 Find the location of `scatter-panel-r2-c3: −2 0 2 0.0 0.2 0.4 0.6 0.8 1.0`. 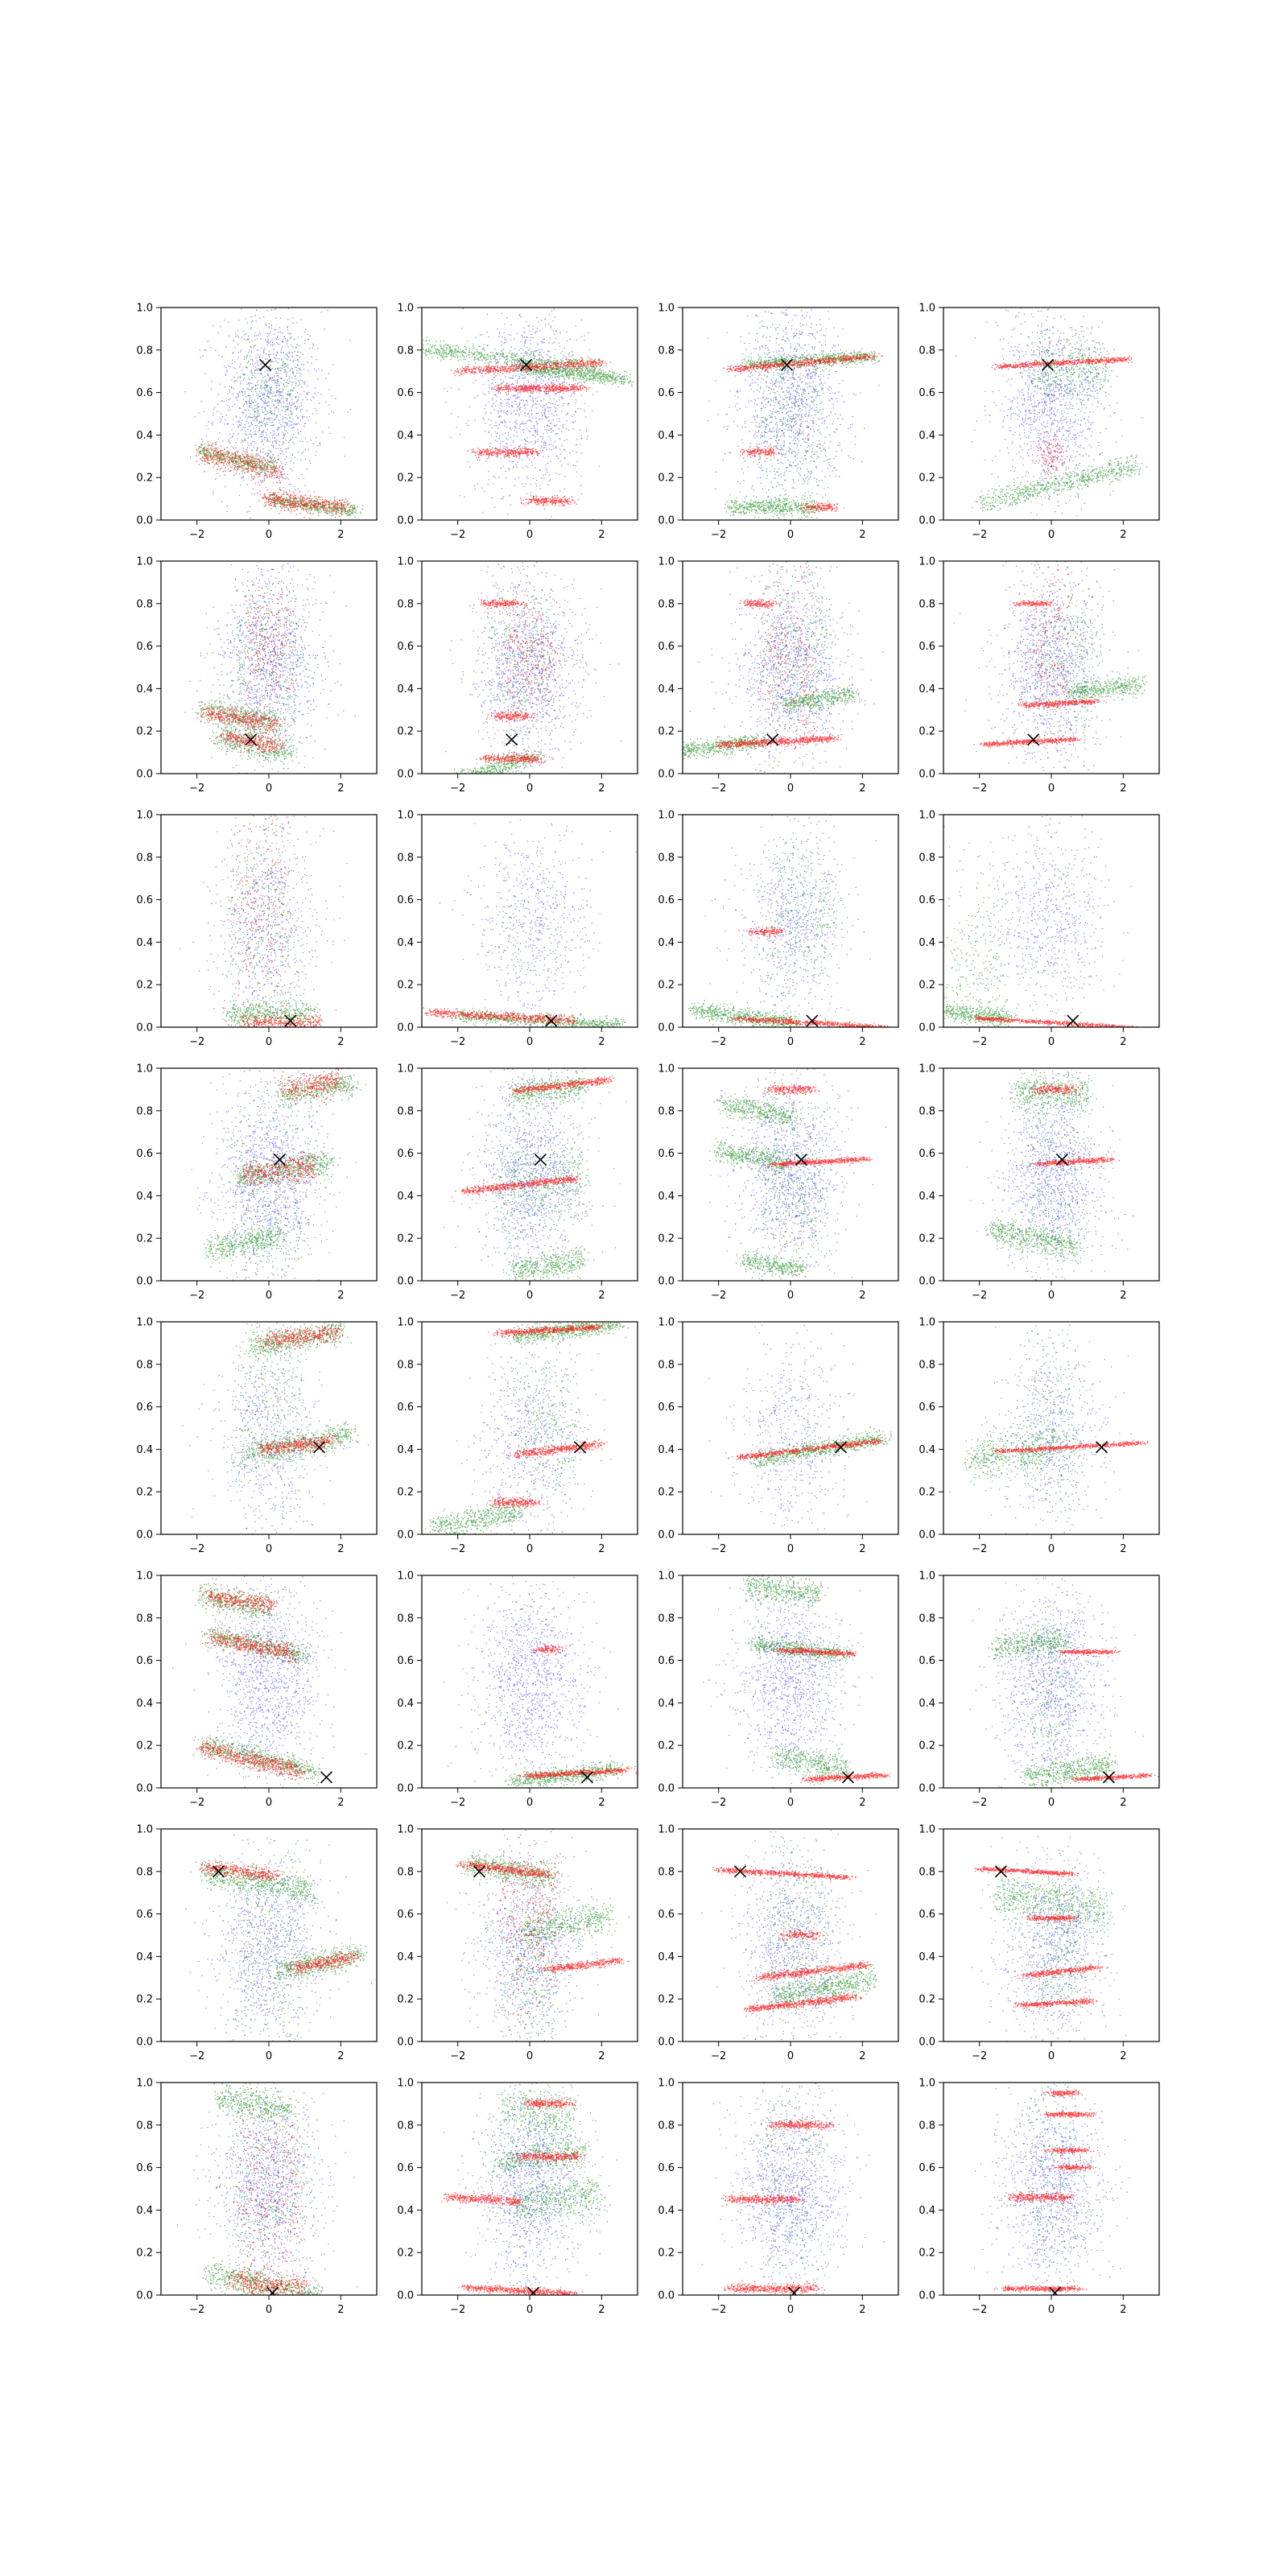

scatter-panel-r2-c3: −2 0 2 0.0 0.2 0.4 0.6 0.8 1.0 is located at coordinates (778, 675).